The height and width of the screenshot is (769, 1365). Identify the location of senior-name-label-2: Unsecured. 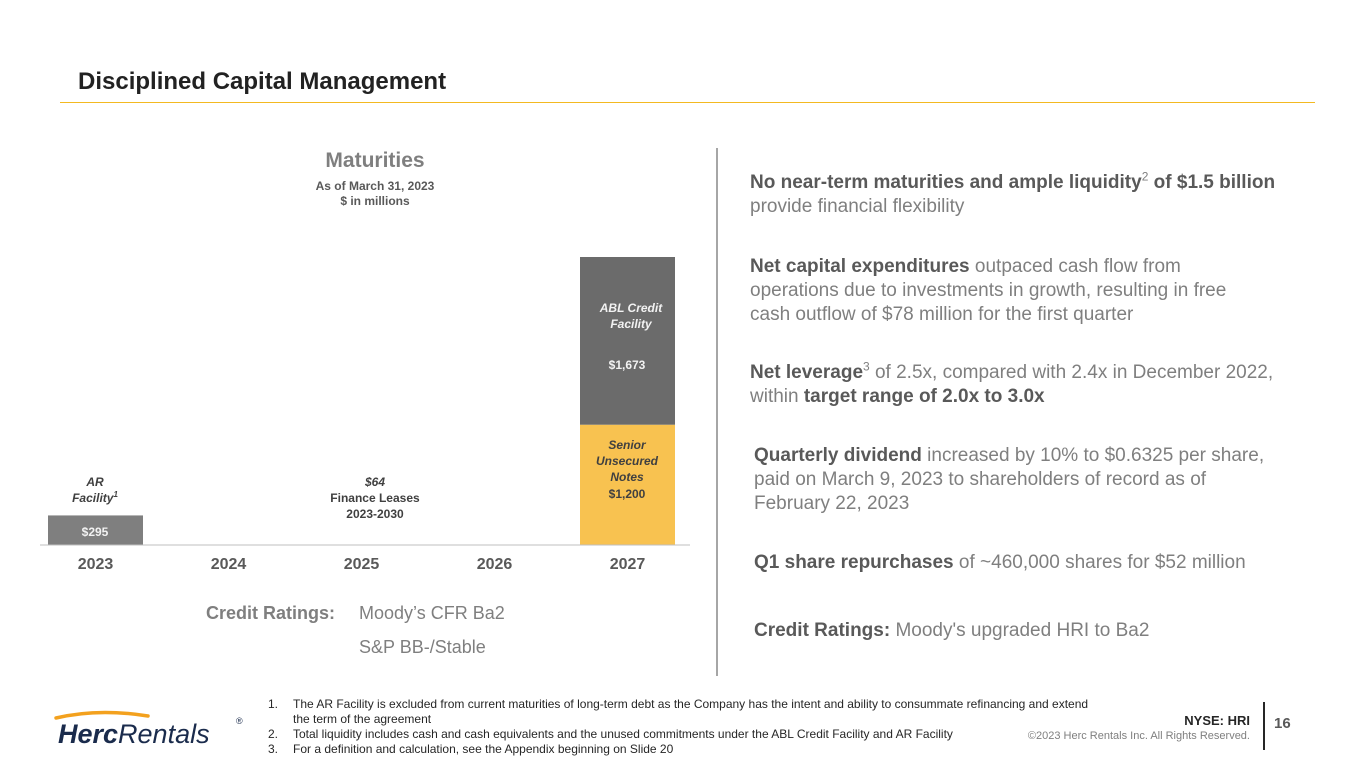
(627, 461).